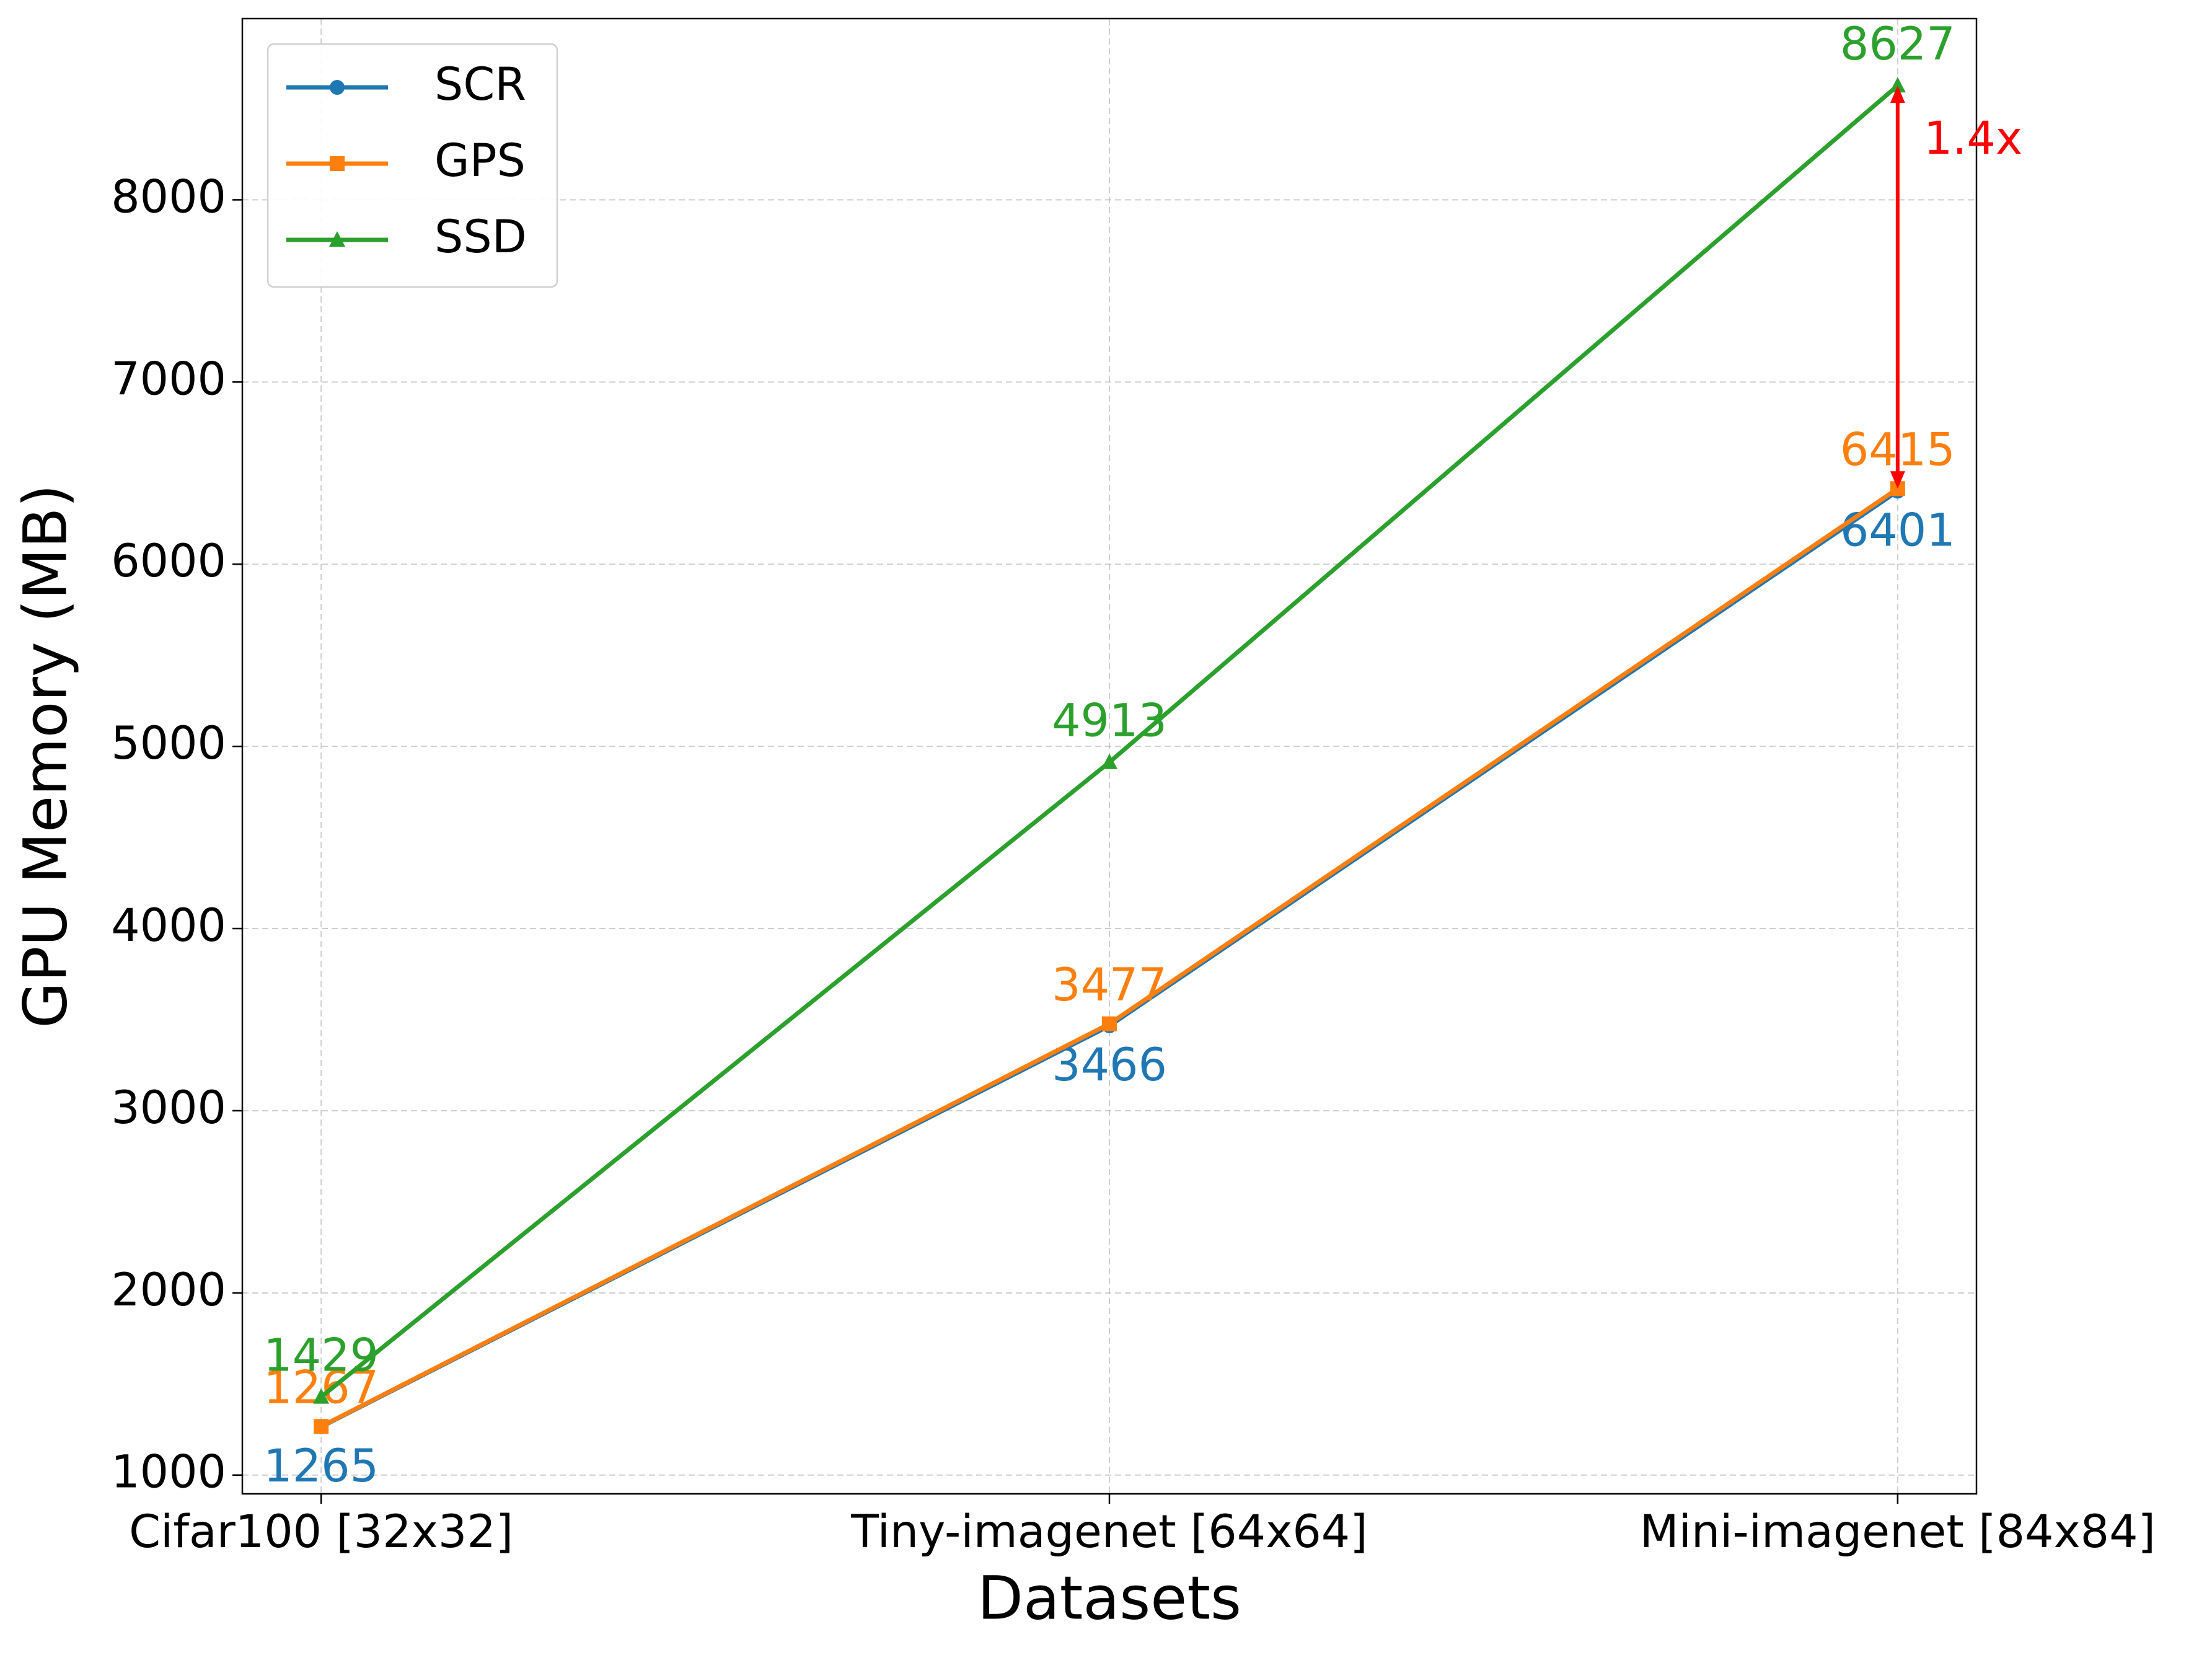 The width and height of the screenshot is (2212, 1655). Describe the element at coordinates (168, 1108) in the screenshot. I see `y-tick-label: 3000` at that location.